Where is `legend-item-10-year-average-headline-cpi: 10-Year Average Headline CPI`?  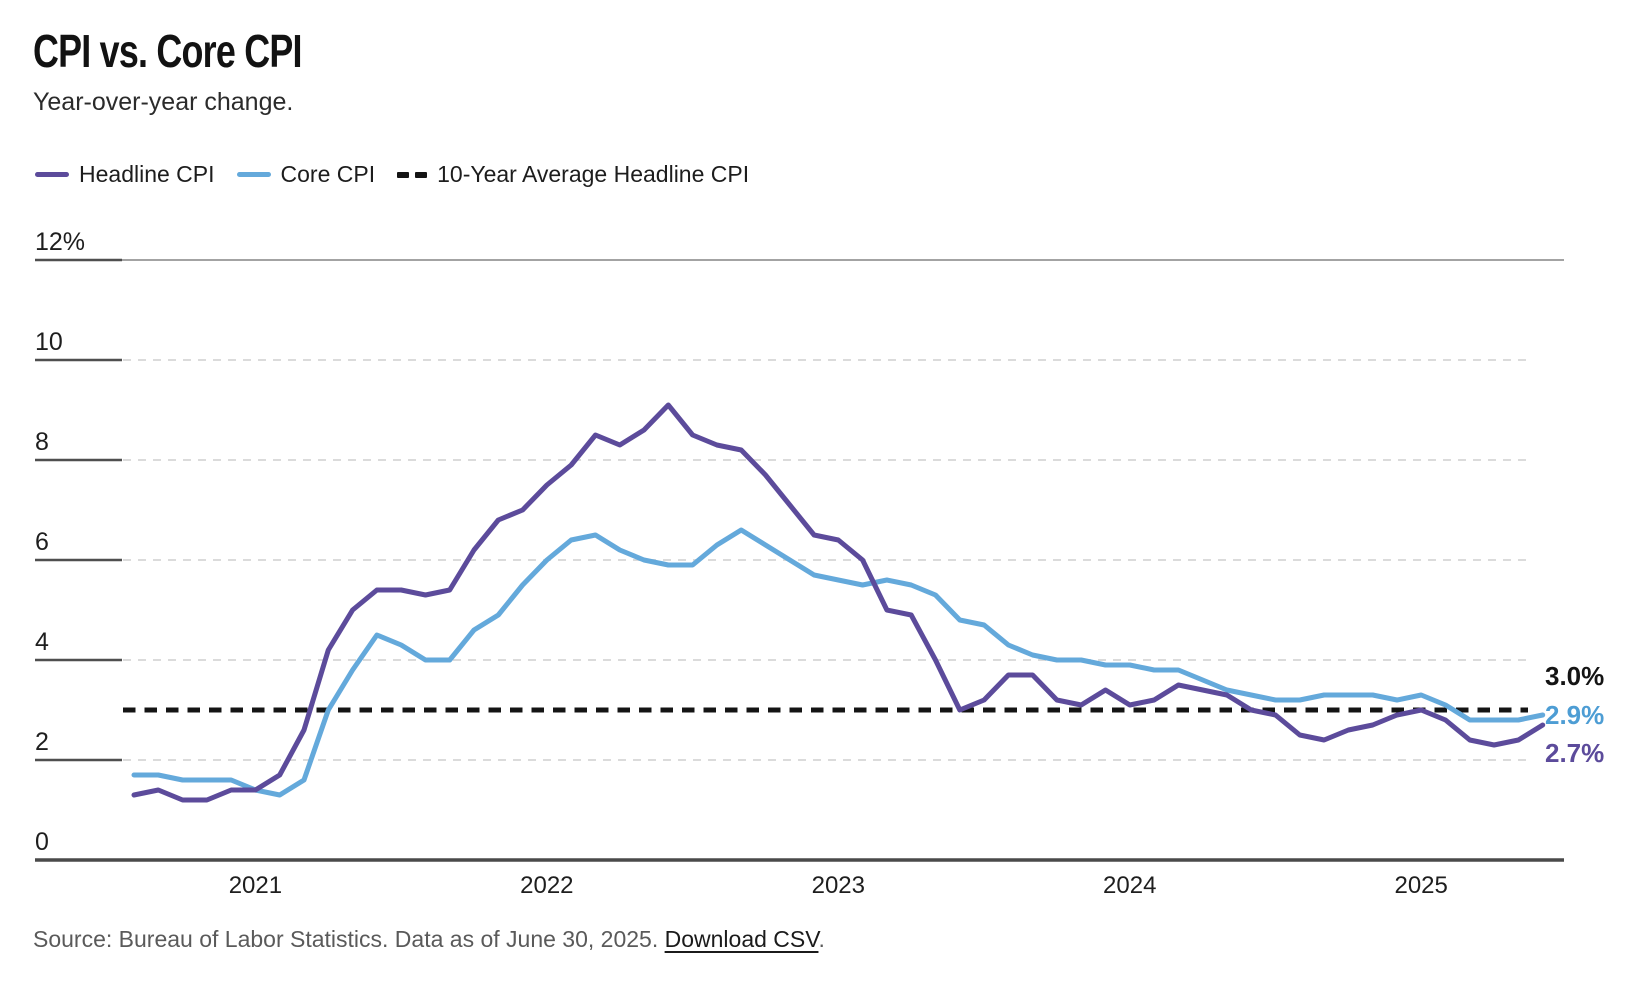
legend-item-10-year-average-headline-cpi: 10-Year Average Headline CPI is located at coordinates (573, 174).